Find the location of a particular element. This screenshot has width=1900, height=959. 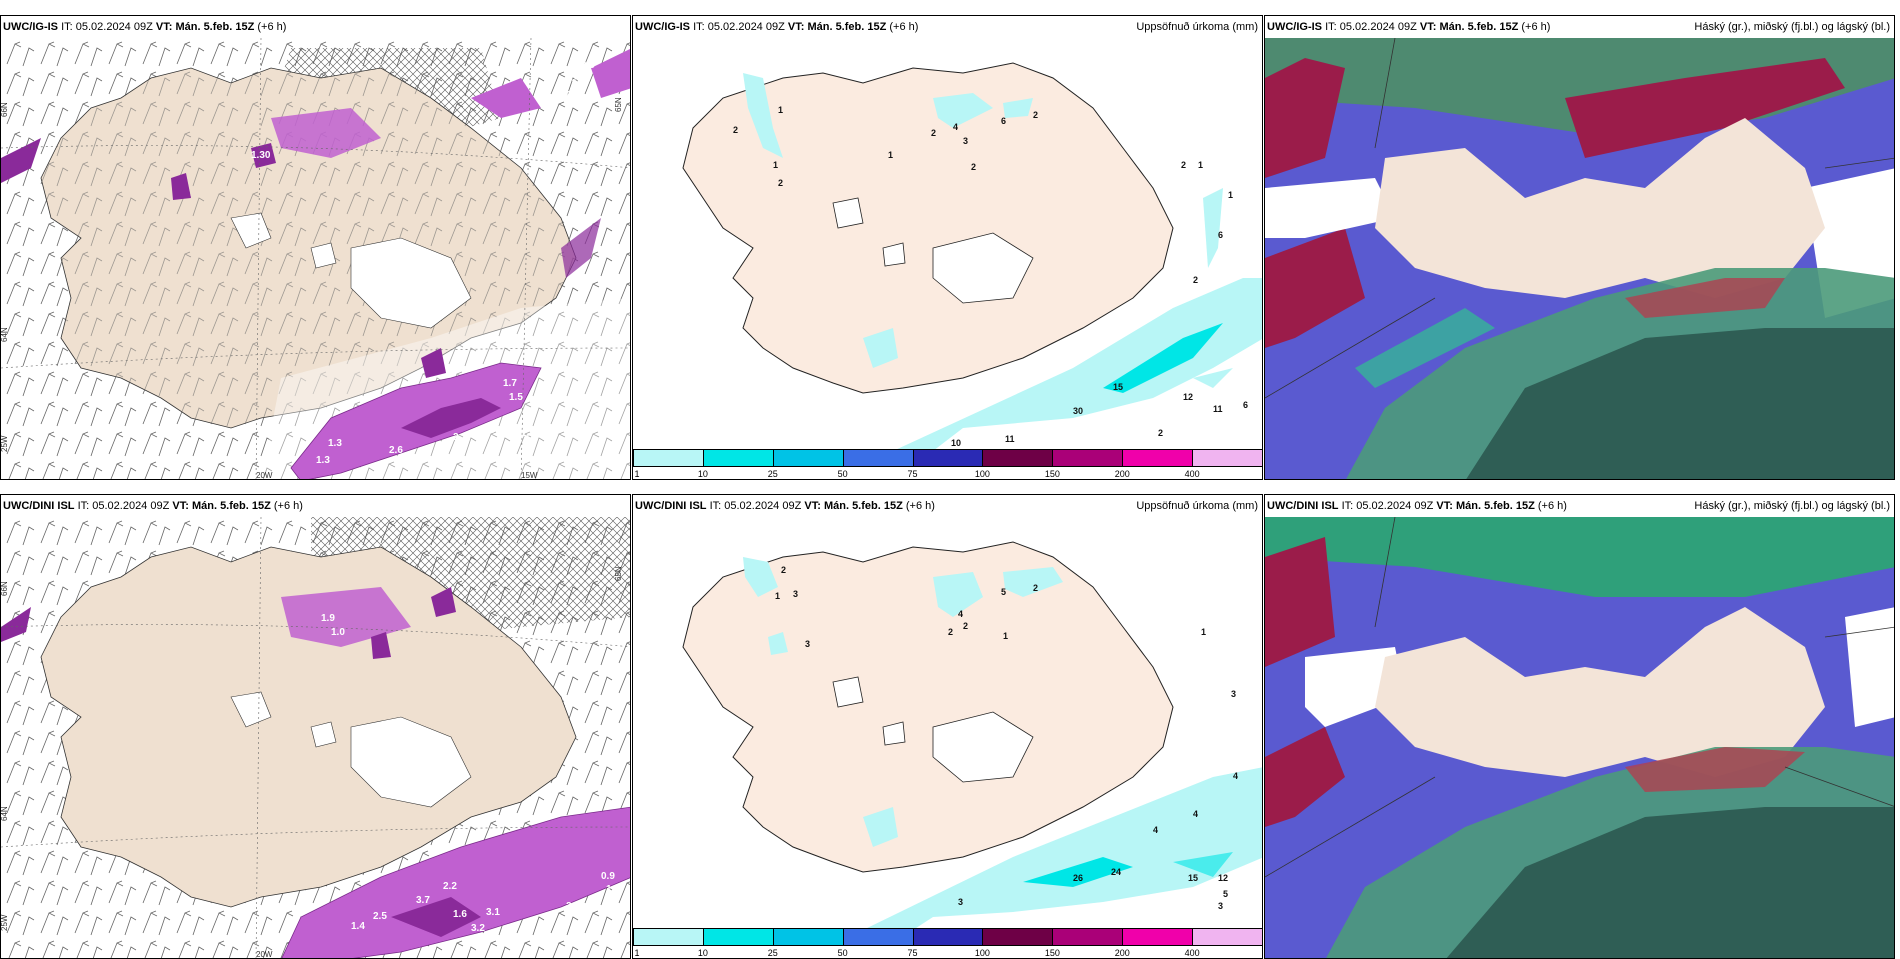

value-label: 10 is located at coordinates (956, 443).